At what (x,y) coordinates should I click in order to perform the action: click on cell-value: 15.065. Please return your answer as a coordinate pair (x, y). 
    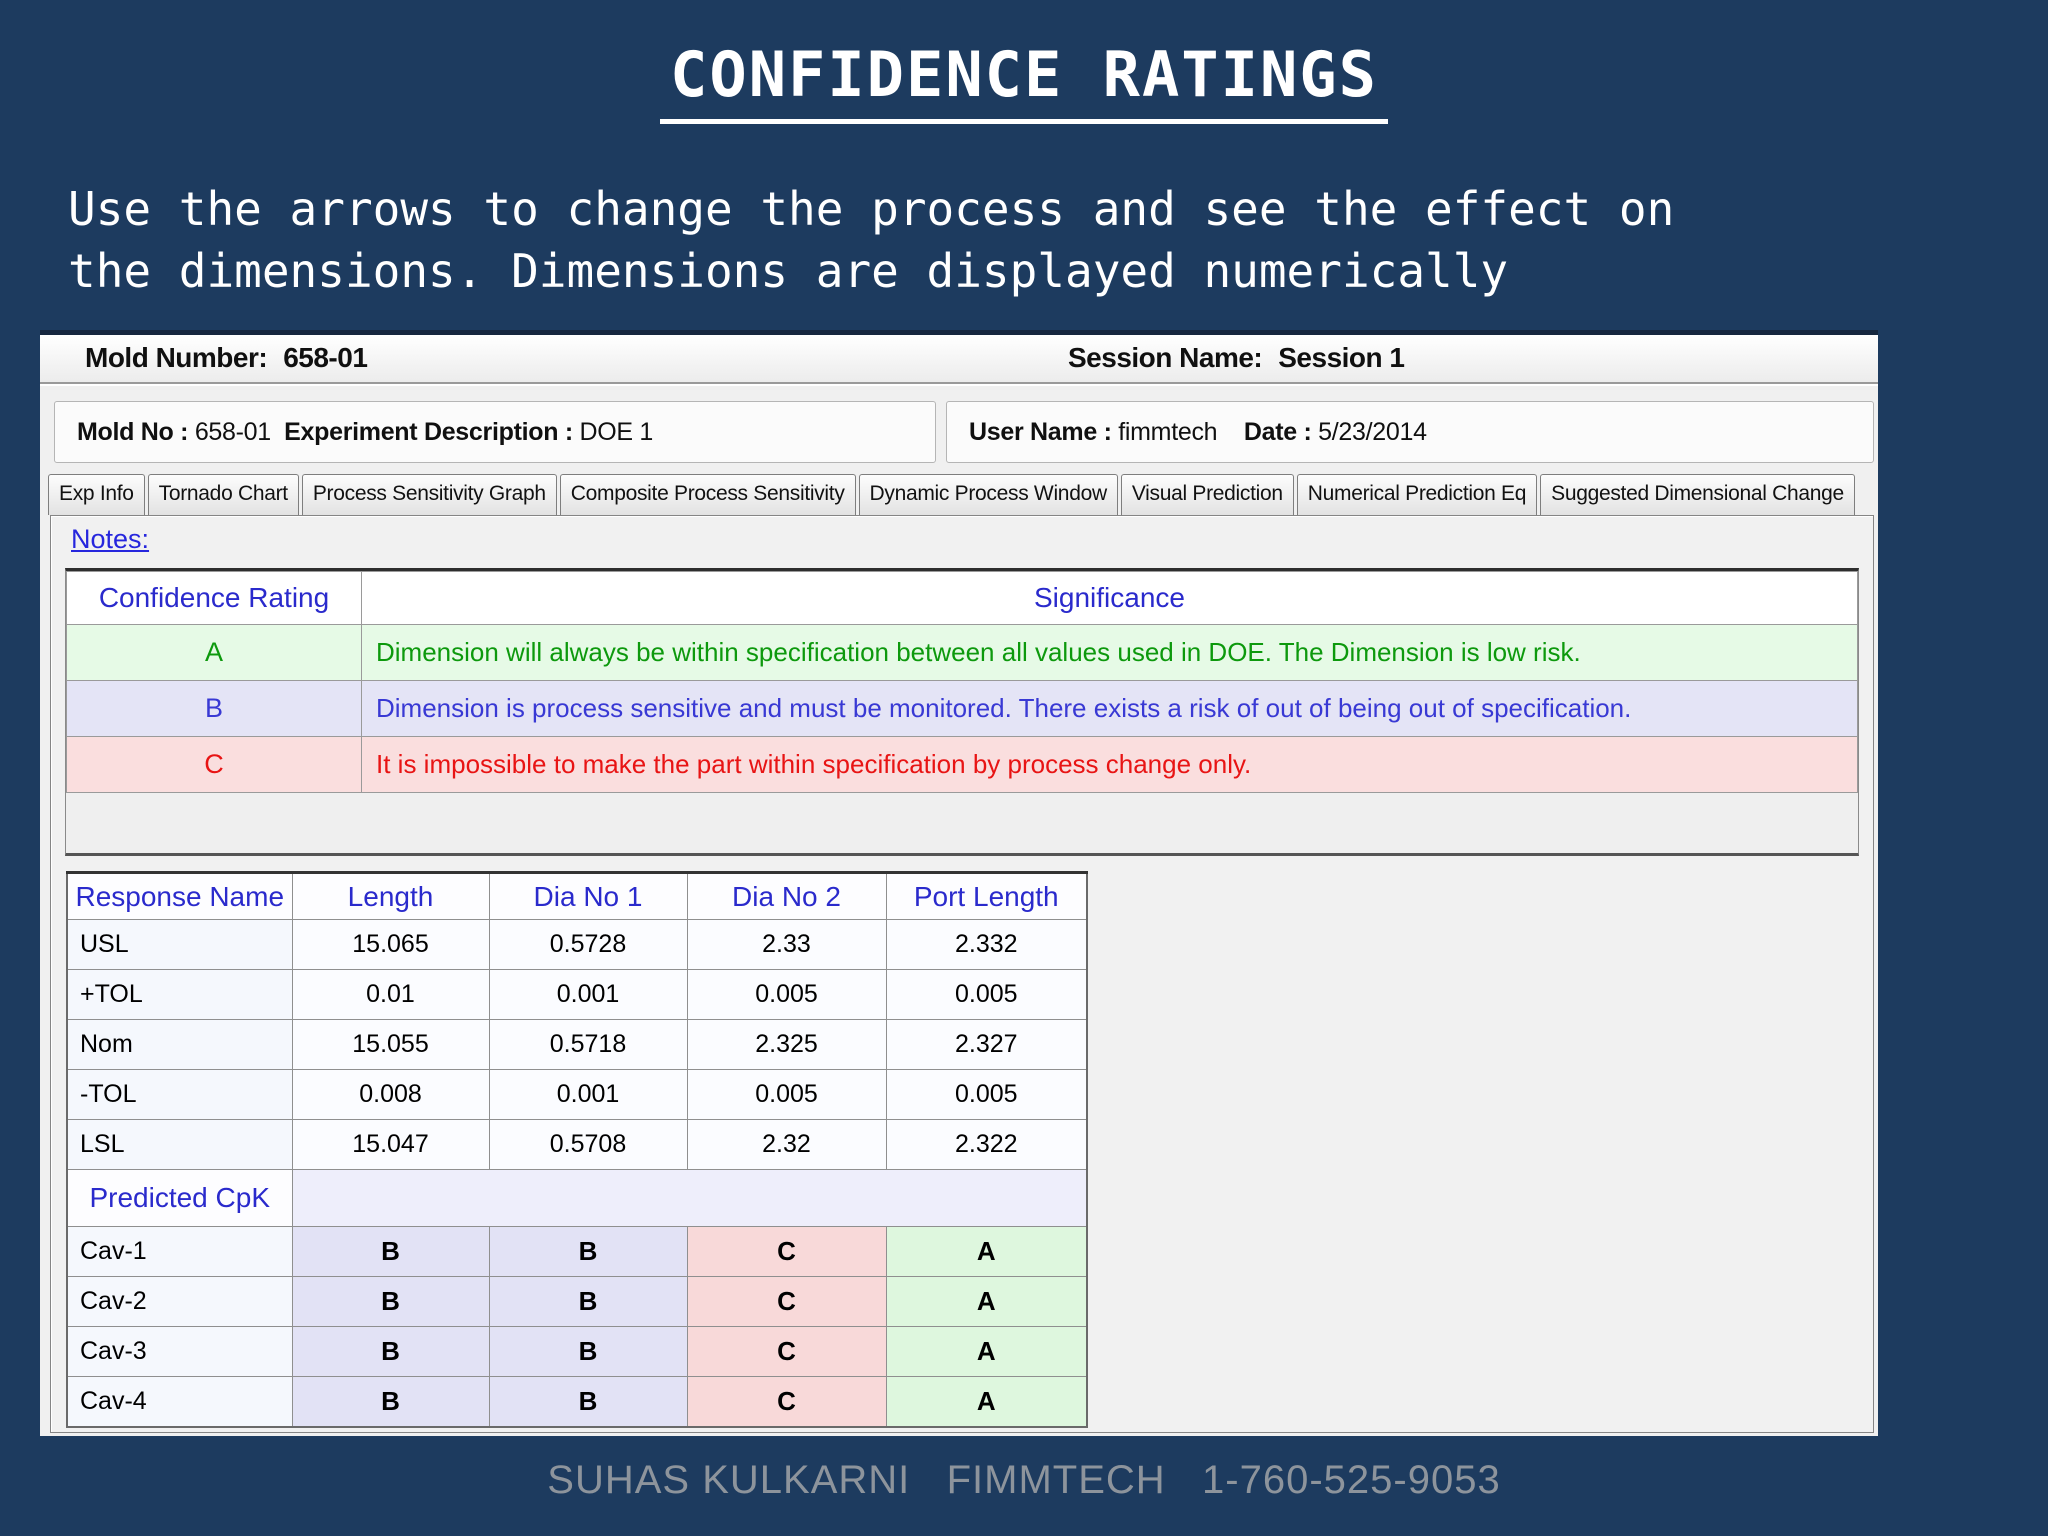
    Looking at the image, I should click on (390, 944).